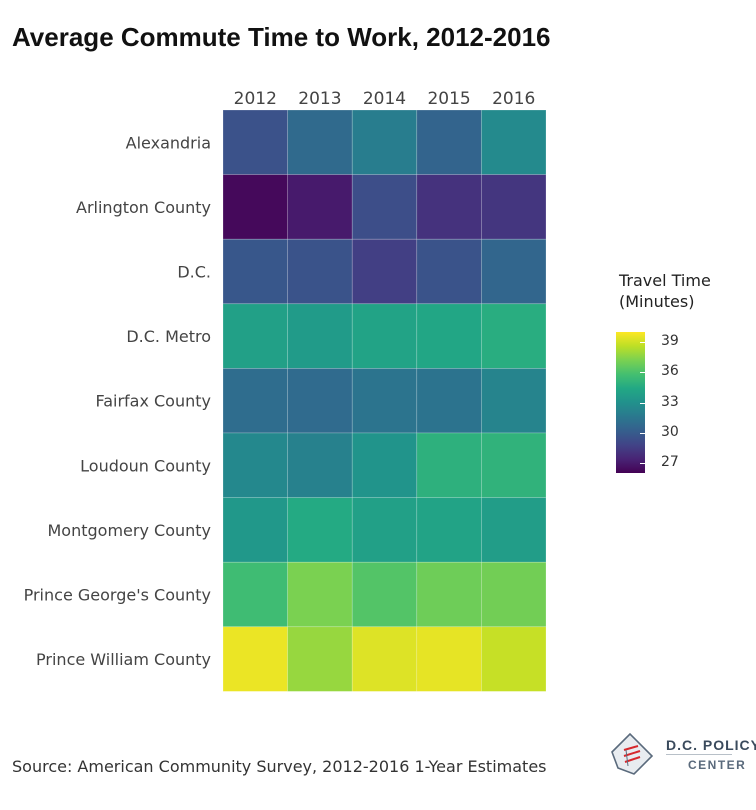 Image resolution: width=756 pixels, height=810 pixels. What do you see at coordinates (117, 595) in the screenshot?
I see `y-tick-label: Prince George's County` at bounding box center [117, 595].